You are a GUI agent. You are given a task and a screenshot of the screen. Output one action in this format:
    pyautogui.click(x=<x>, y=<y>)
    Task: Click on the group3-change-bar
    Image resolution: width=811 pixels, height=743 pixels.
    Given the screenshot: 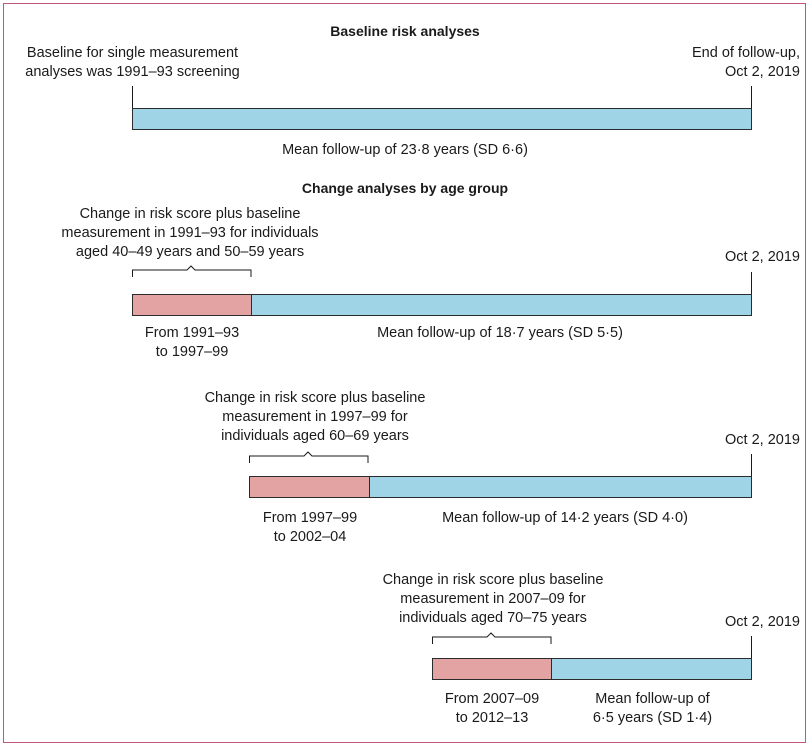 What is the action you would take?
    pyautogui.click(x=492, y=669)
    